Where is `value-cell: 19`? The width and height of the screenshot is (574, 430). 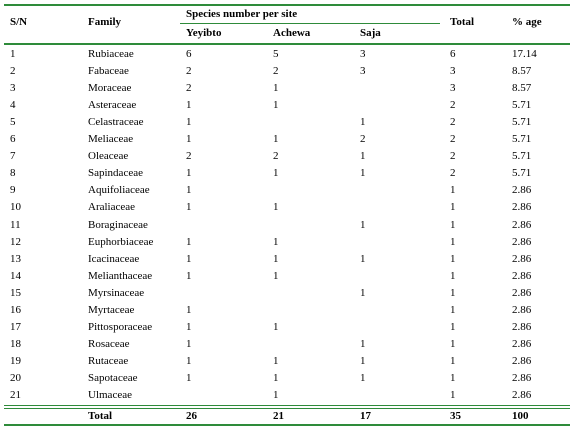
value-cell: 19 is located at coordinates (15, 360).